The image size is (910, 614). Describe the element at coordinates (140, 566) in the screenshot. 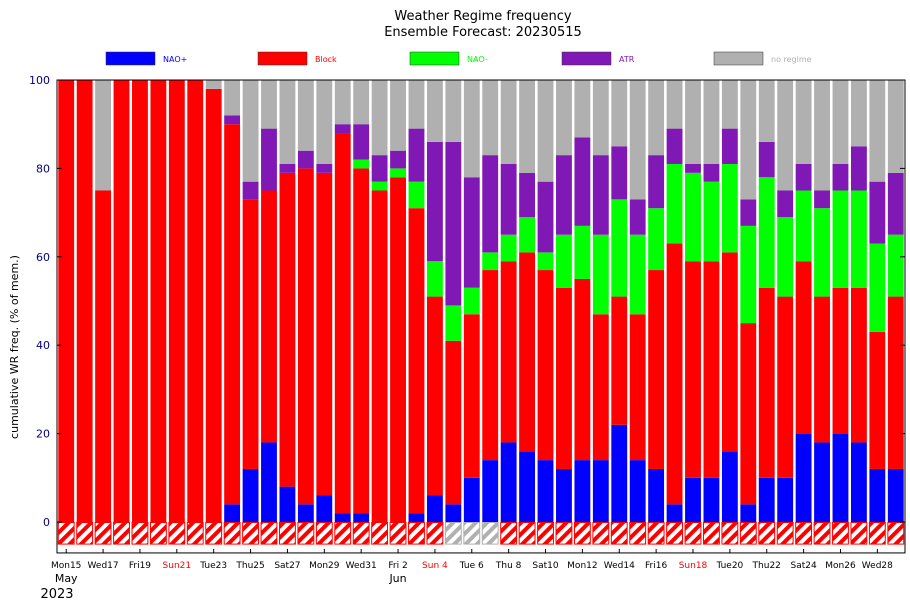

I see `x-tick-label: Fri19` at that location.